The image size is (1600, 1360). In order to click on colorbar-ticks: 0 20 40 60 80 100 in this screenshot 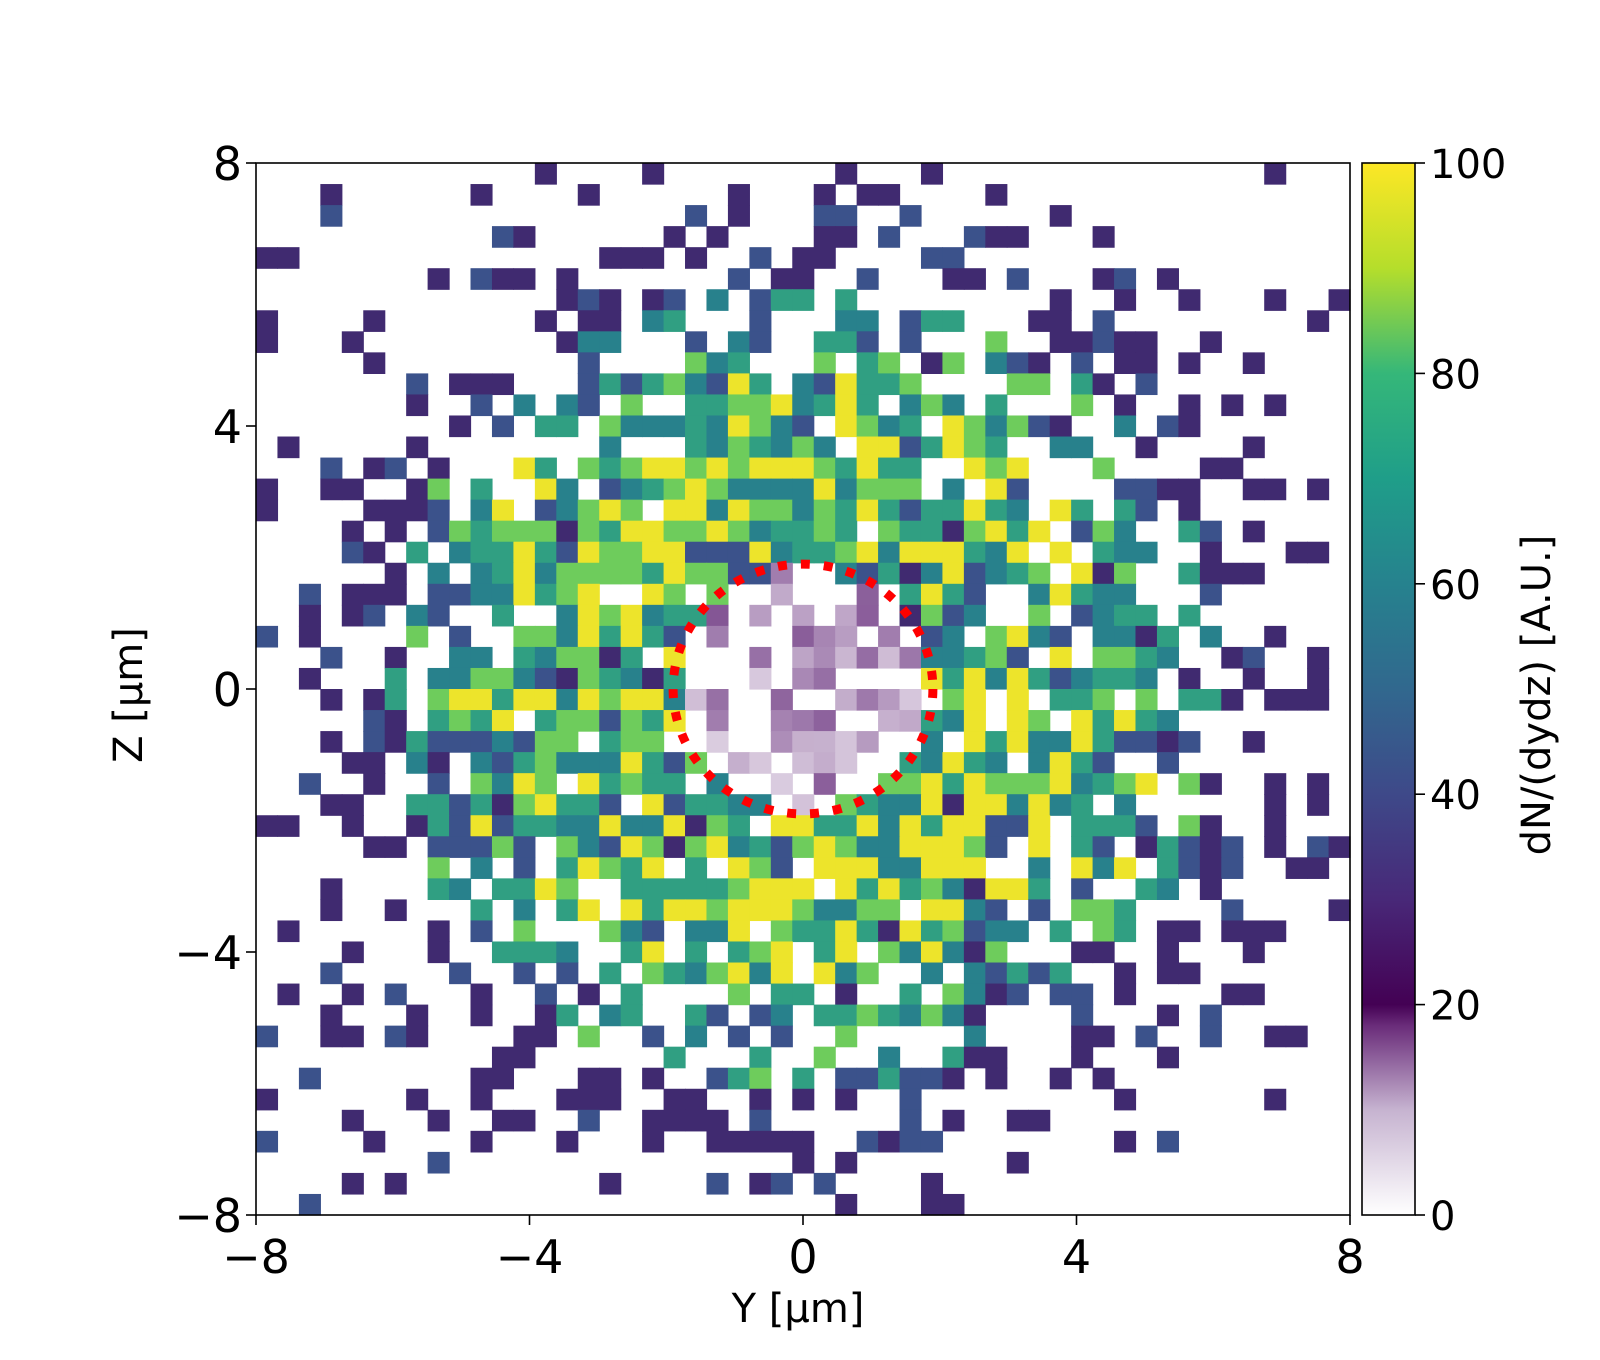, I will do `click(1460, 691)`.